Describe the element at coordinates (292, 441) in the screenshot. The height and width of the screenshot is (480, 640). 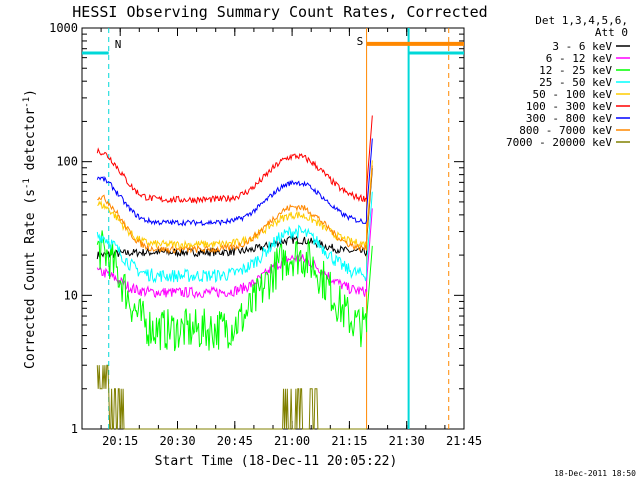
I see `x-tick-label: 21:00` at that location.